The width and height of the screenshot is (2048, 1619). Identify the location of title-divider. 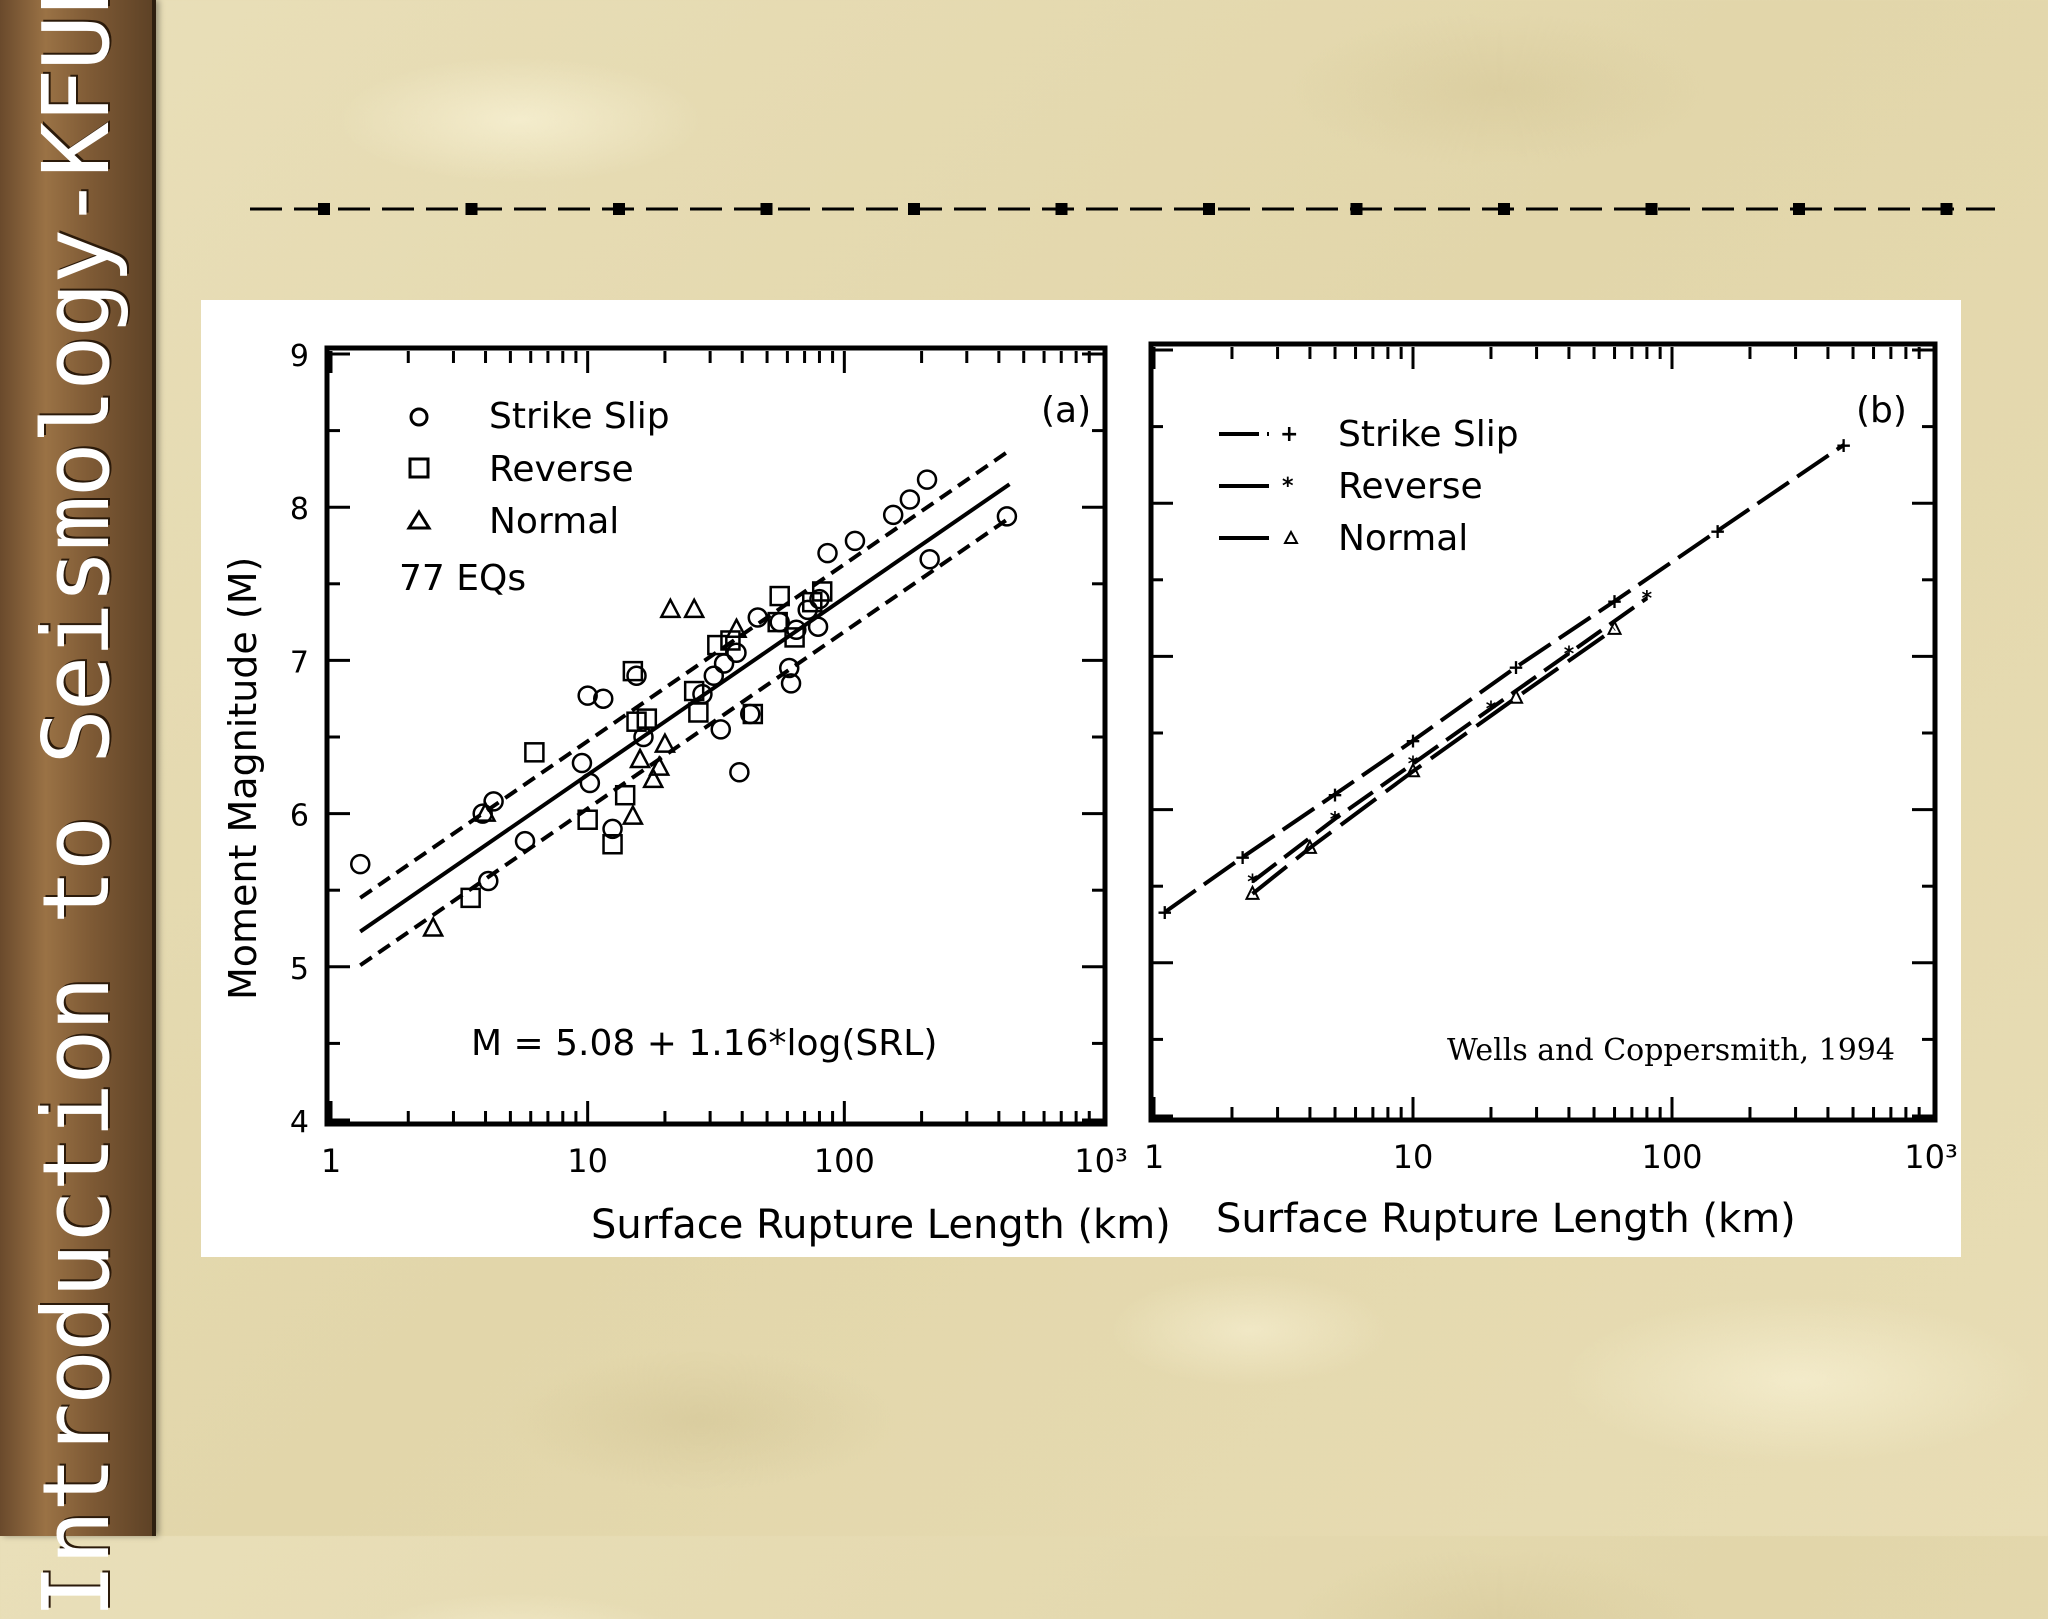
(1122, 209).